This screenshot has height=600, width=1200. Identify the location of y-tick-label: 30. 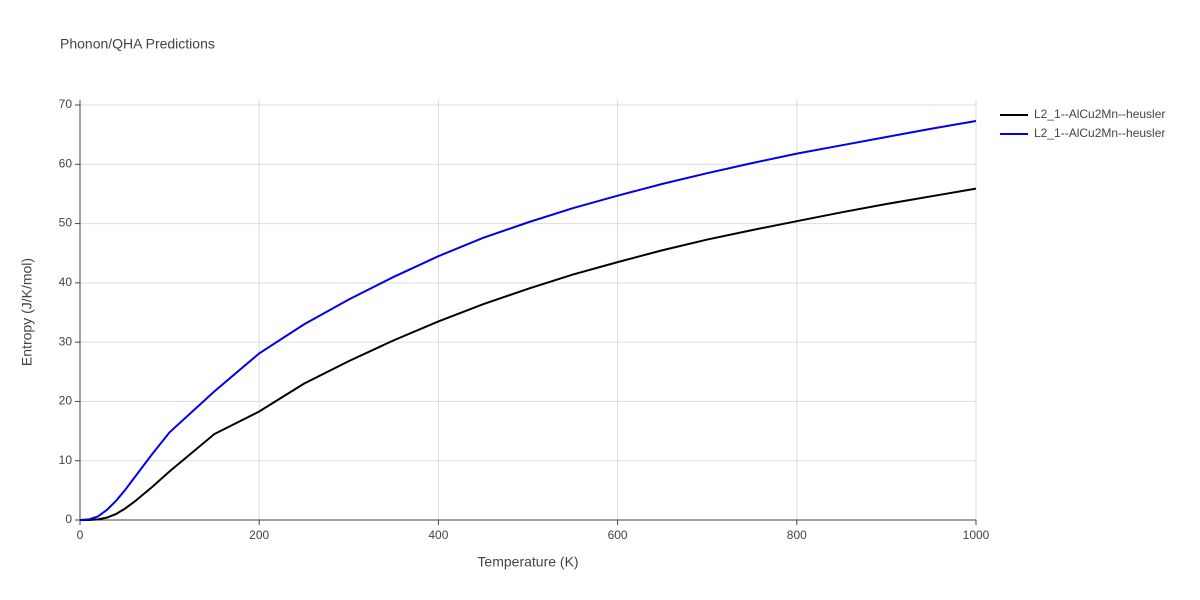
(66, 341).